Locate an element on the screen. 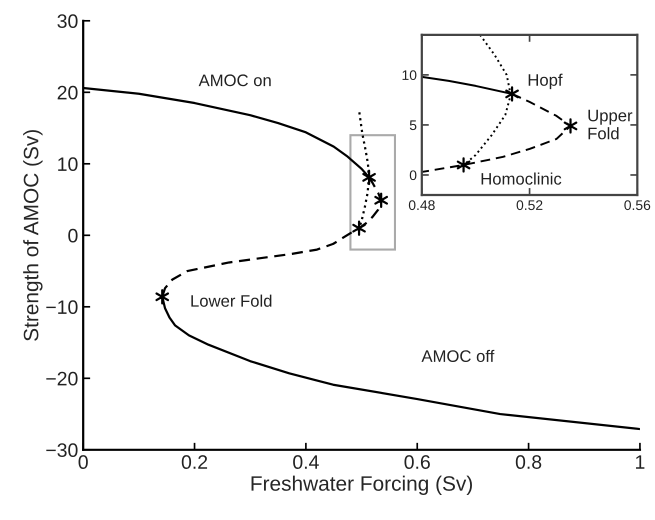  annotation: AMOC off is located at coordinates (457, 356).